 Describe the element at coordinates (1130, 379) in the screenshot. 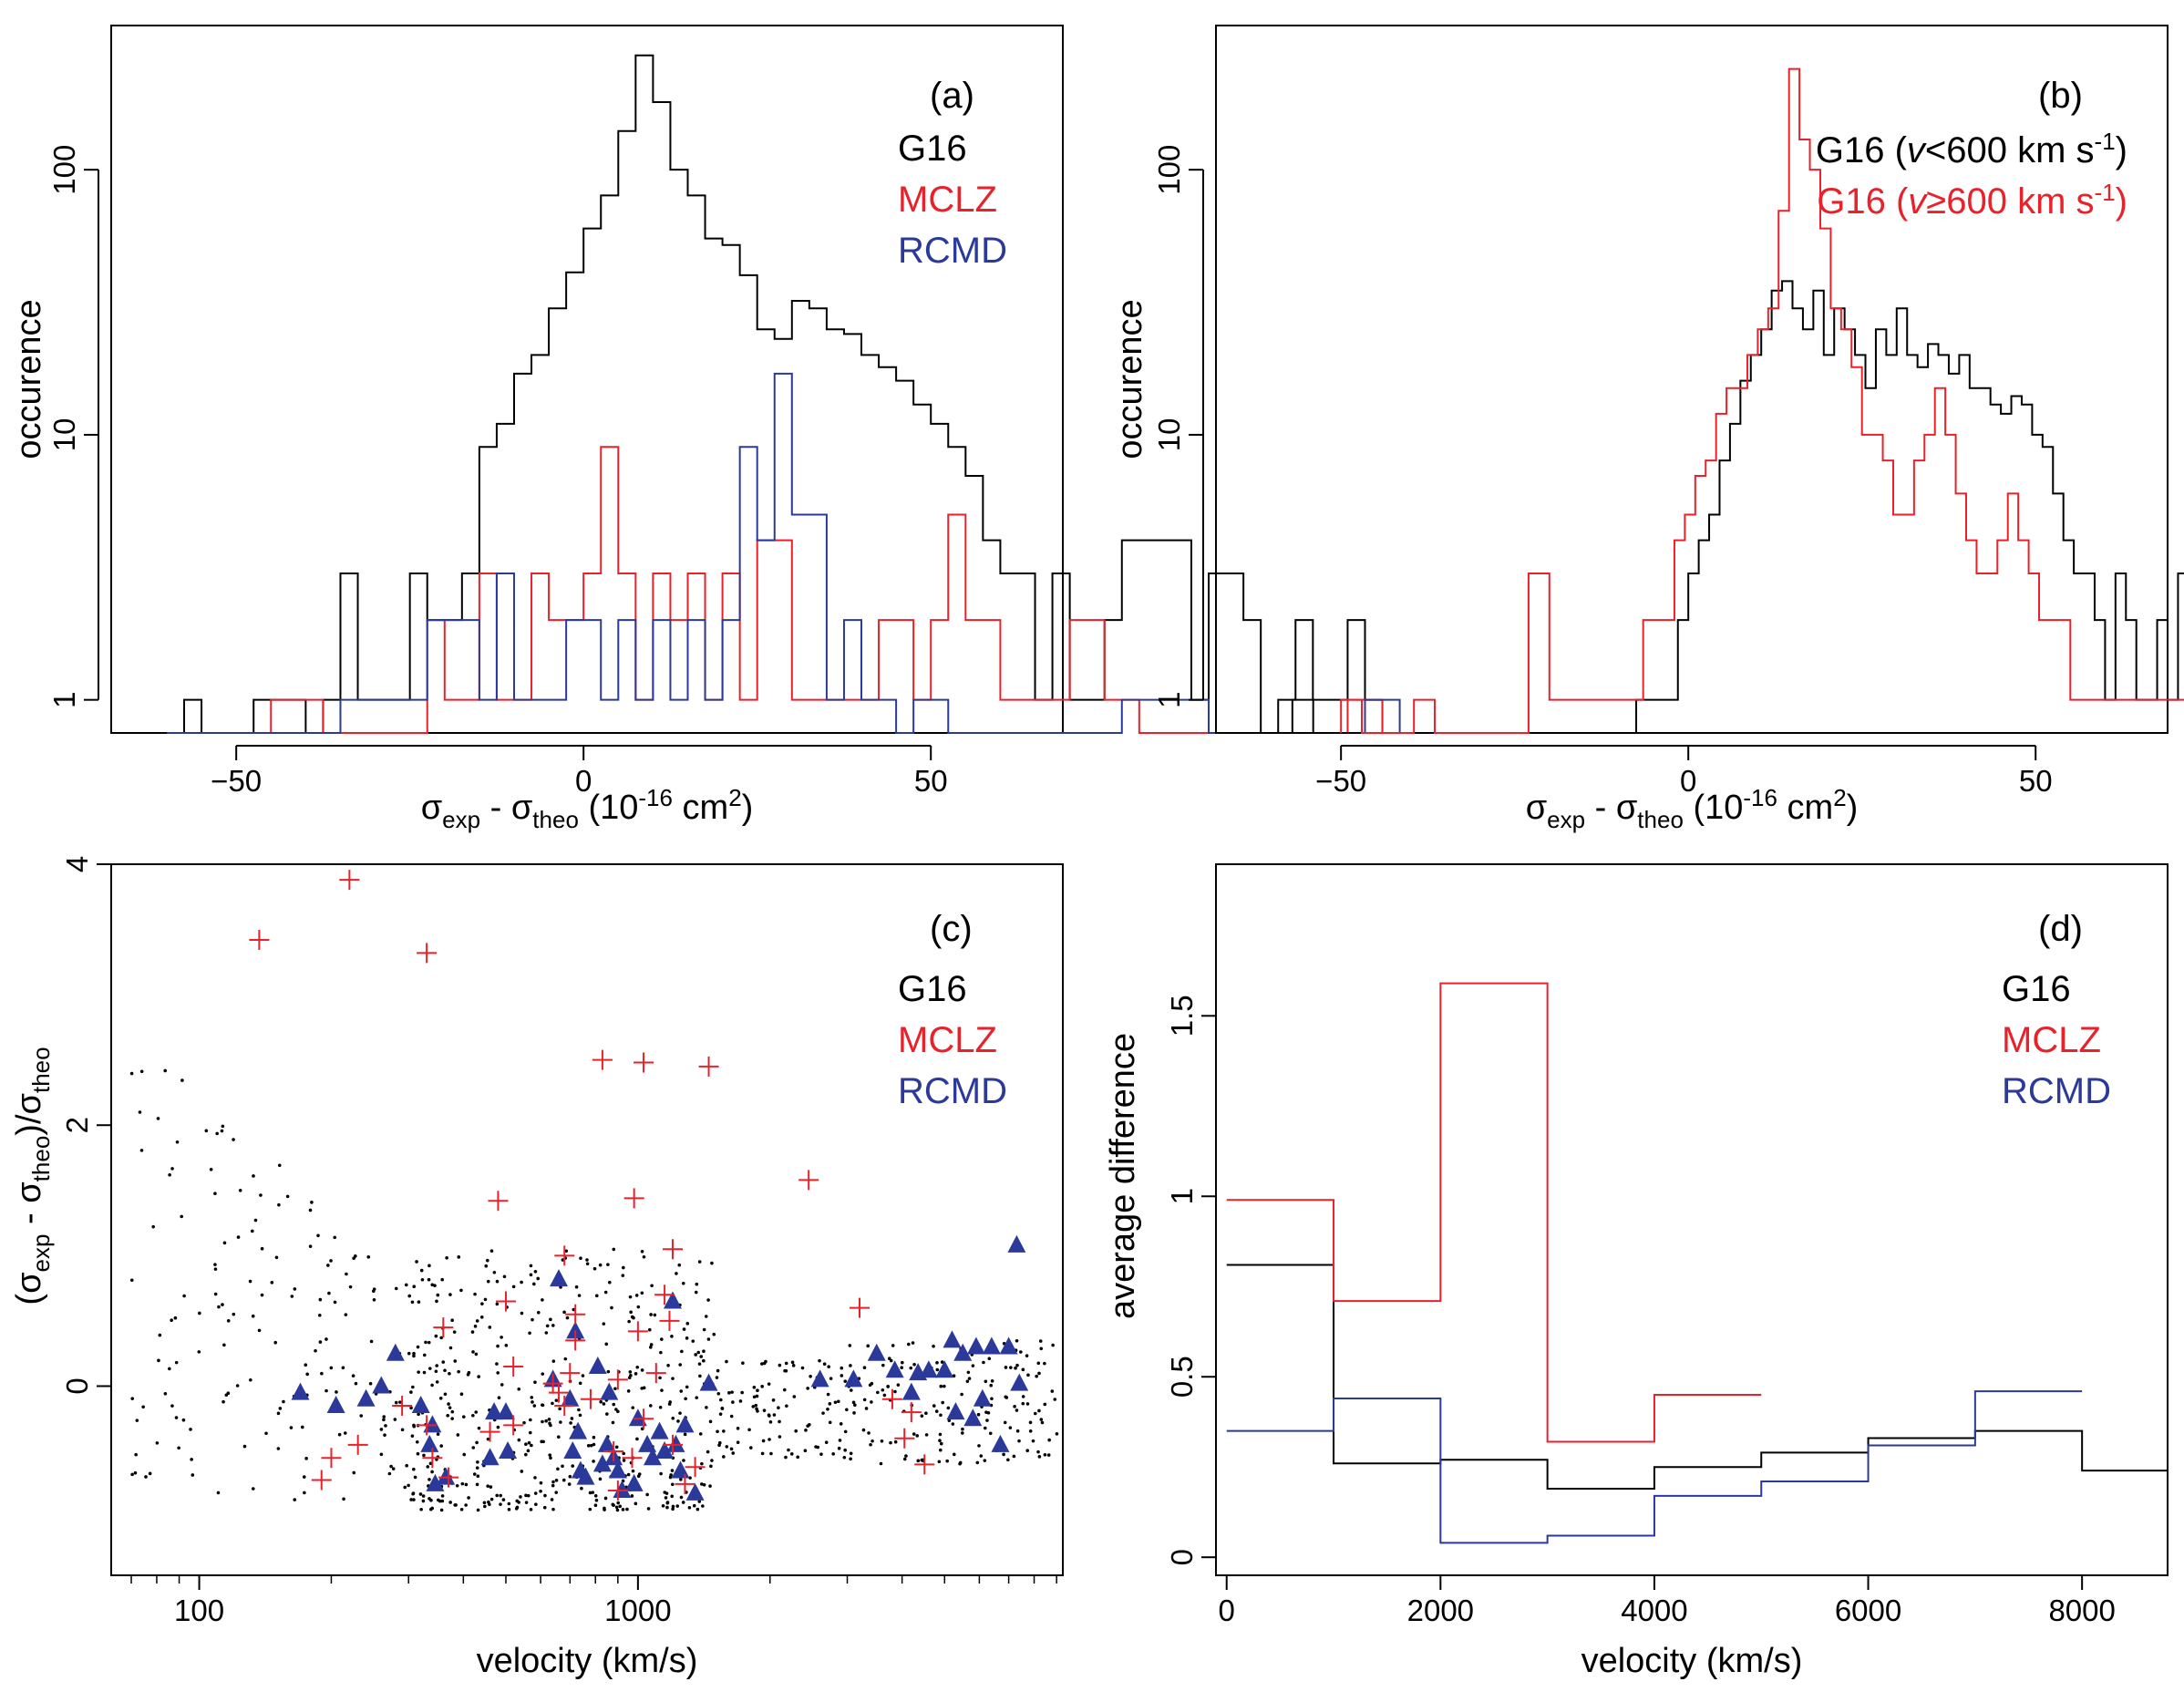

I see `panel-b-y-axis-label: occurence` at that location.